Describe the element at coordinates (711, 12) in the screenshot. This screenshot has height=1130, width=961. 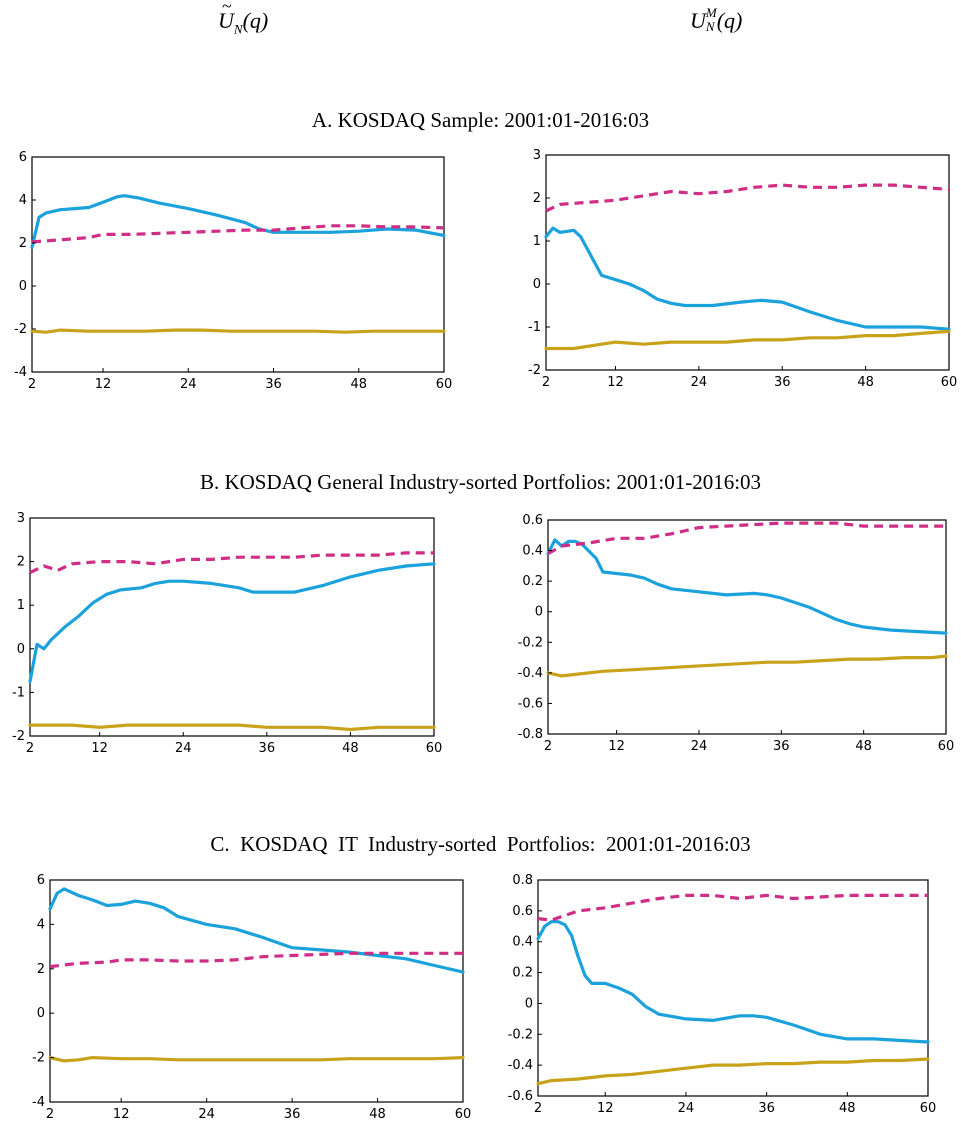
I see `u-m-superscript: M` at that location.